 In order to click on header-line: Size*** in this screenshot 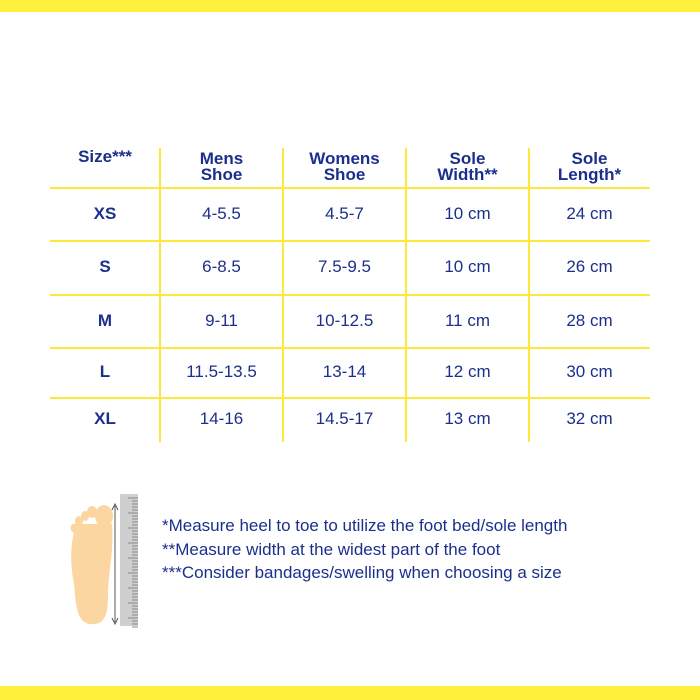, I will do `click(105, 156)`.